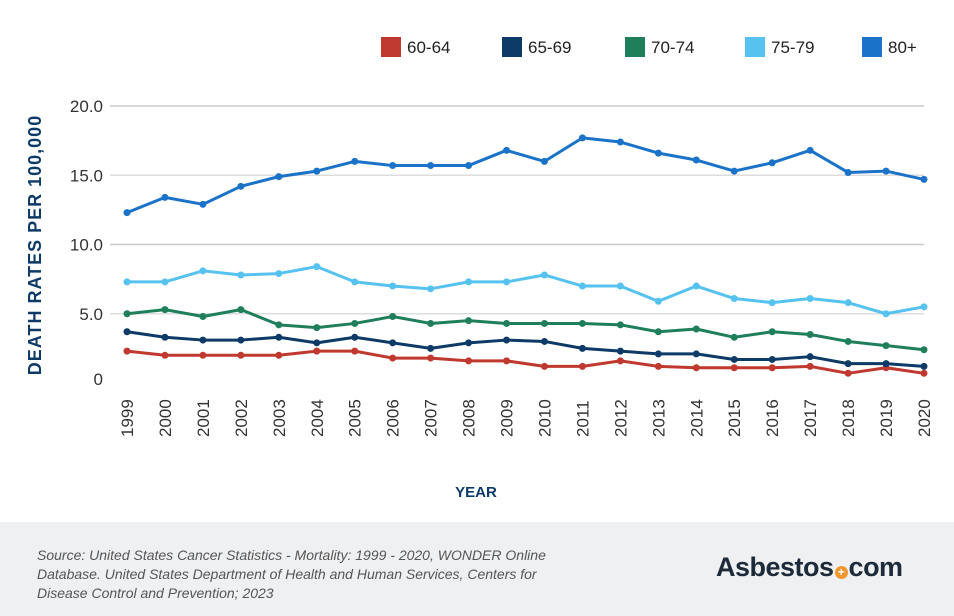 This screenshot has height=616, width=954. Describe the element at coordinates (876, 567) in the screenshot. I see `logo-text-suffix: com` at that location.